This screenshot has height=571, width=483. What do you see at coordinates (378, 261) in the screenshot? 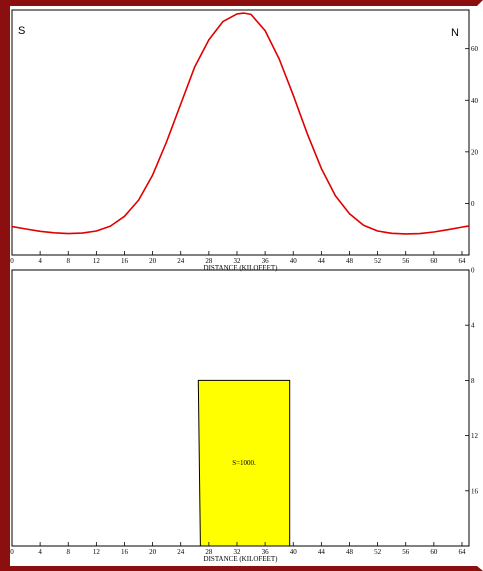
I see `top-x-tick-label: 52` at bounding box center [378, 261].